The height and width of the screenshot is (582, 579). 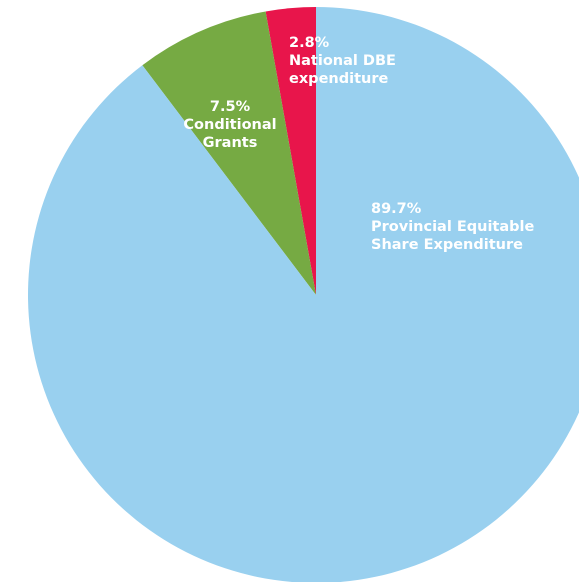 I want to click on slice-percent-label: 2.8%, so click(x=309, y=43).